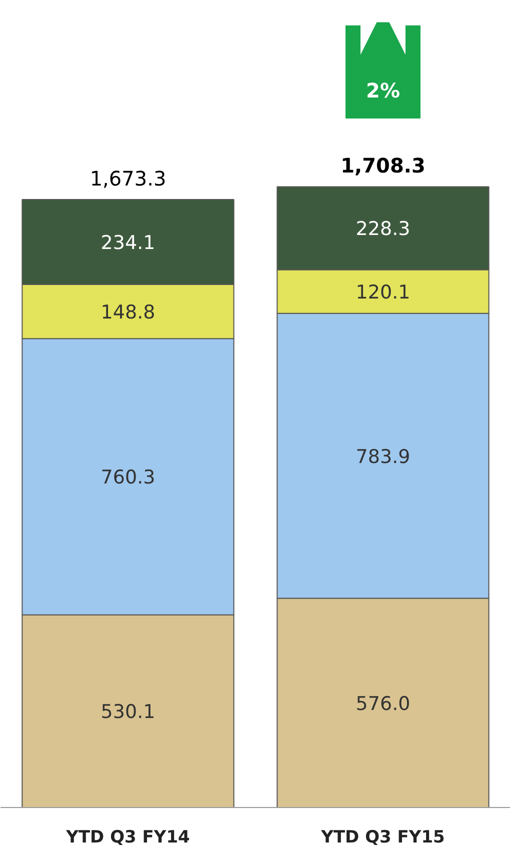 The width and height of the screenshot is (510, 857). I want to click on data-label: 760.3, so click(128, 477).